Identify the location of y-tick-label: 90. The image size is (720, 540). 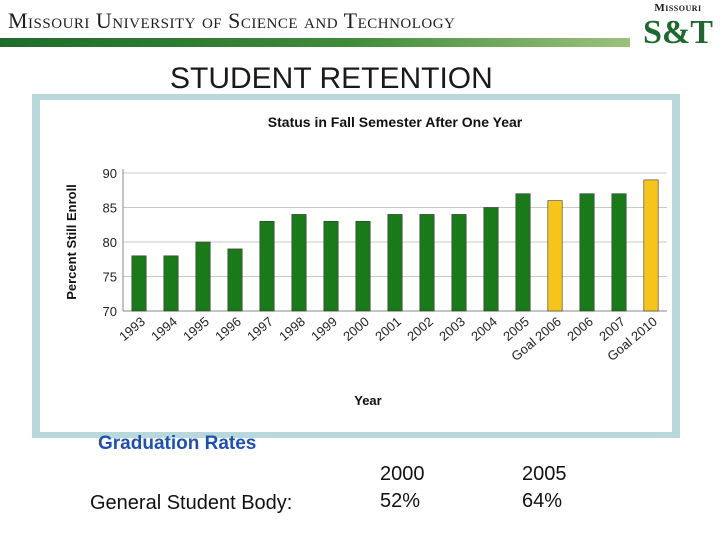
(110, 173).